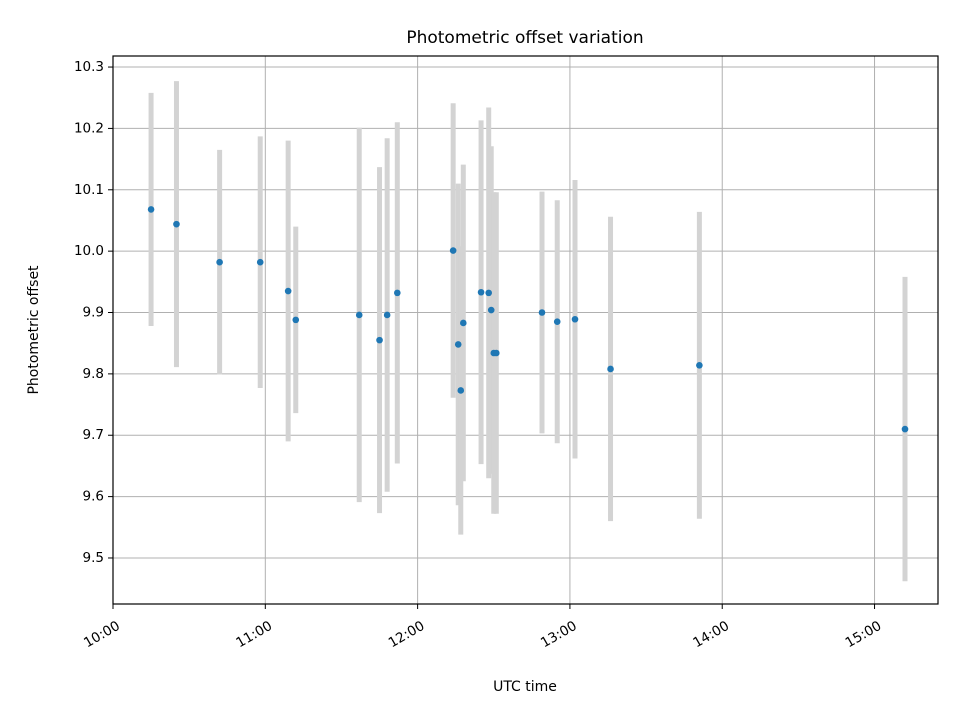  What do you see at coordinates (525, 687) in the screenshot?
I see `x-axis-title: UTC time` at bounding box center [525, 687].